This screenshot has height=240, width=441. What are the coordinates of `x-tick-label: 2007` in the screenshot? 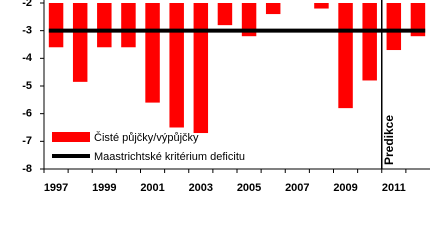 It's located at (297, 188).